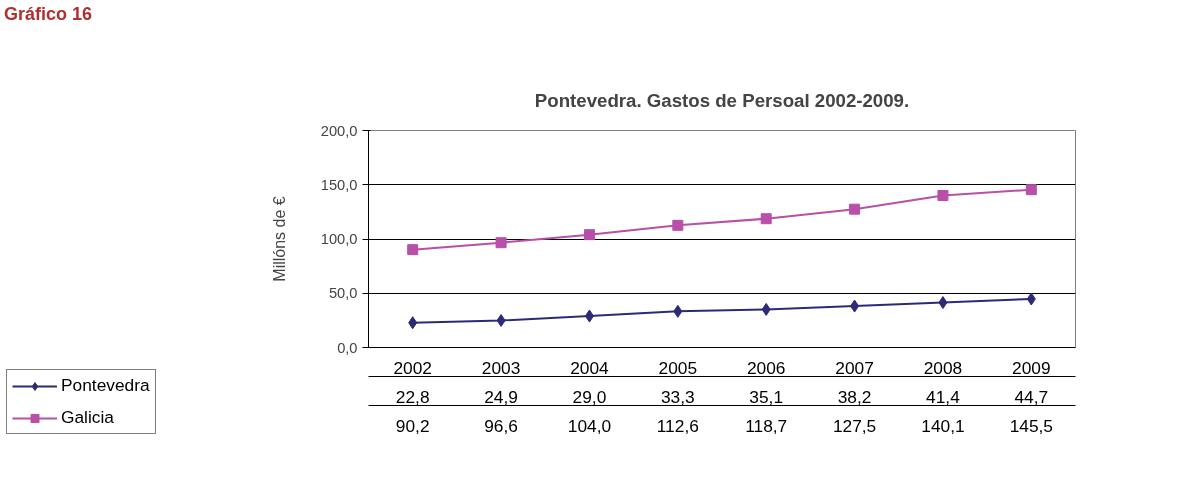 This screenshot has height=494, width=1189. Describe the element at coordinates (501, 396) in the screenshot. I see `data-label: 24,9` at that location.